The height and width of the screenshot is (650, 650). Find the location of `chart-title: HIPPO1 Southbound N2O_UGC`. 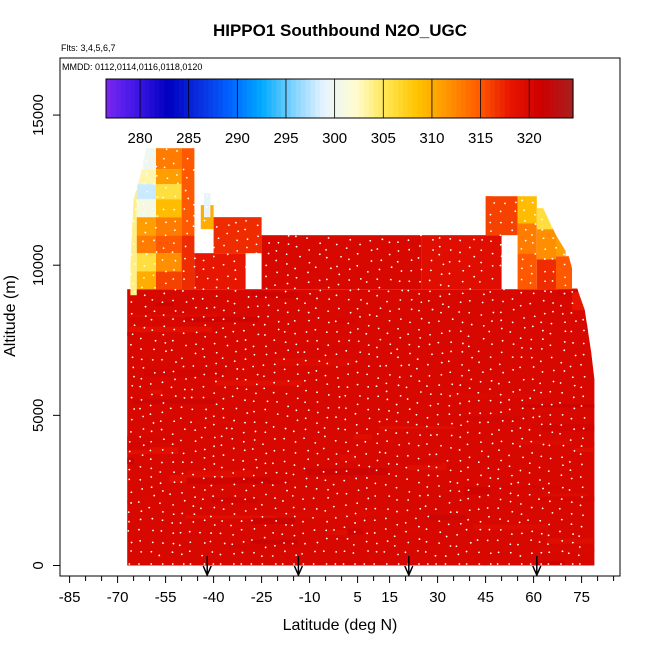

chart-title: HIPPO1 Southbound N2O_UGC is located at coordinates (340, 30).